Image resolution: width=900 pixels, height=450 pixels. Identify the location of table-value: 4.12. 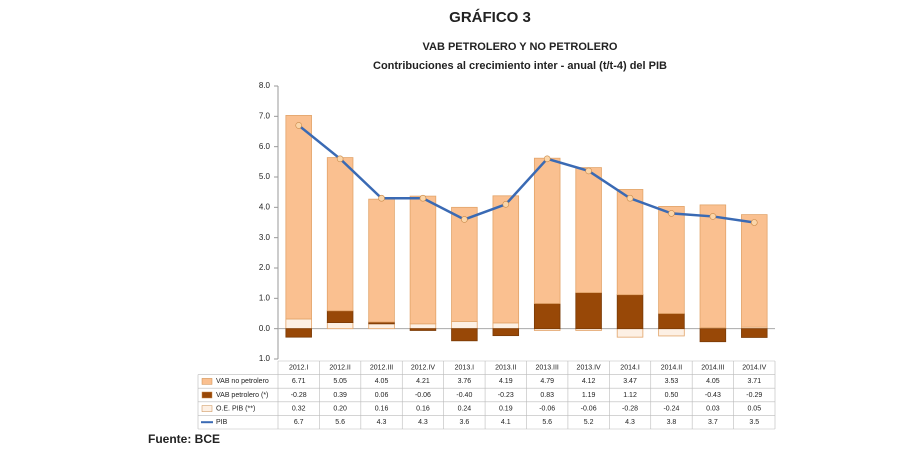
(589, 381).